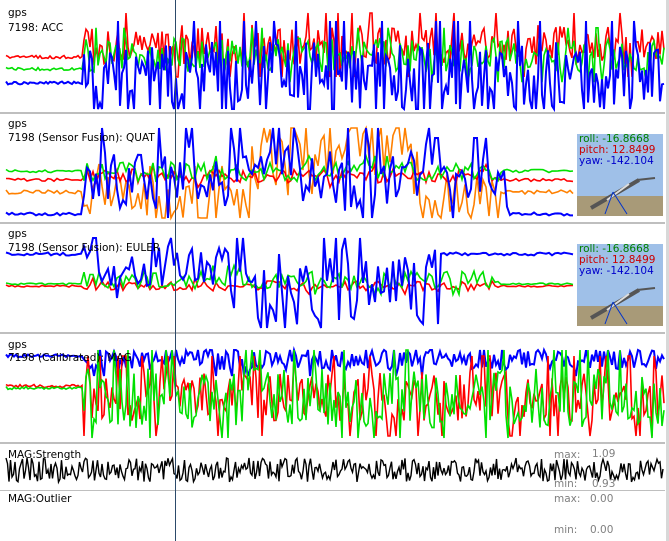 The width and height of the screenshot is (669, 541). Describe the element at coordinates (566, 530) in the screenshot. I see `outlier-min-label: min:` at that location.